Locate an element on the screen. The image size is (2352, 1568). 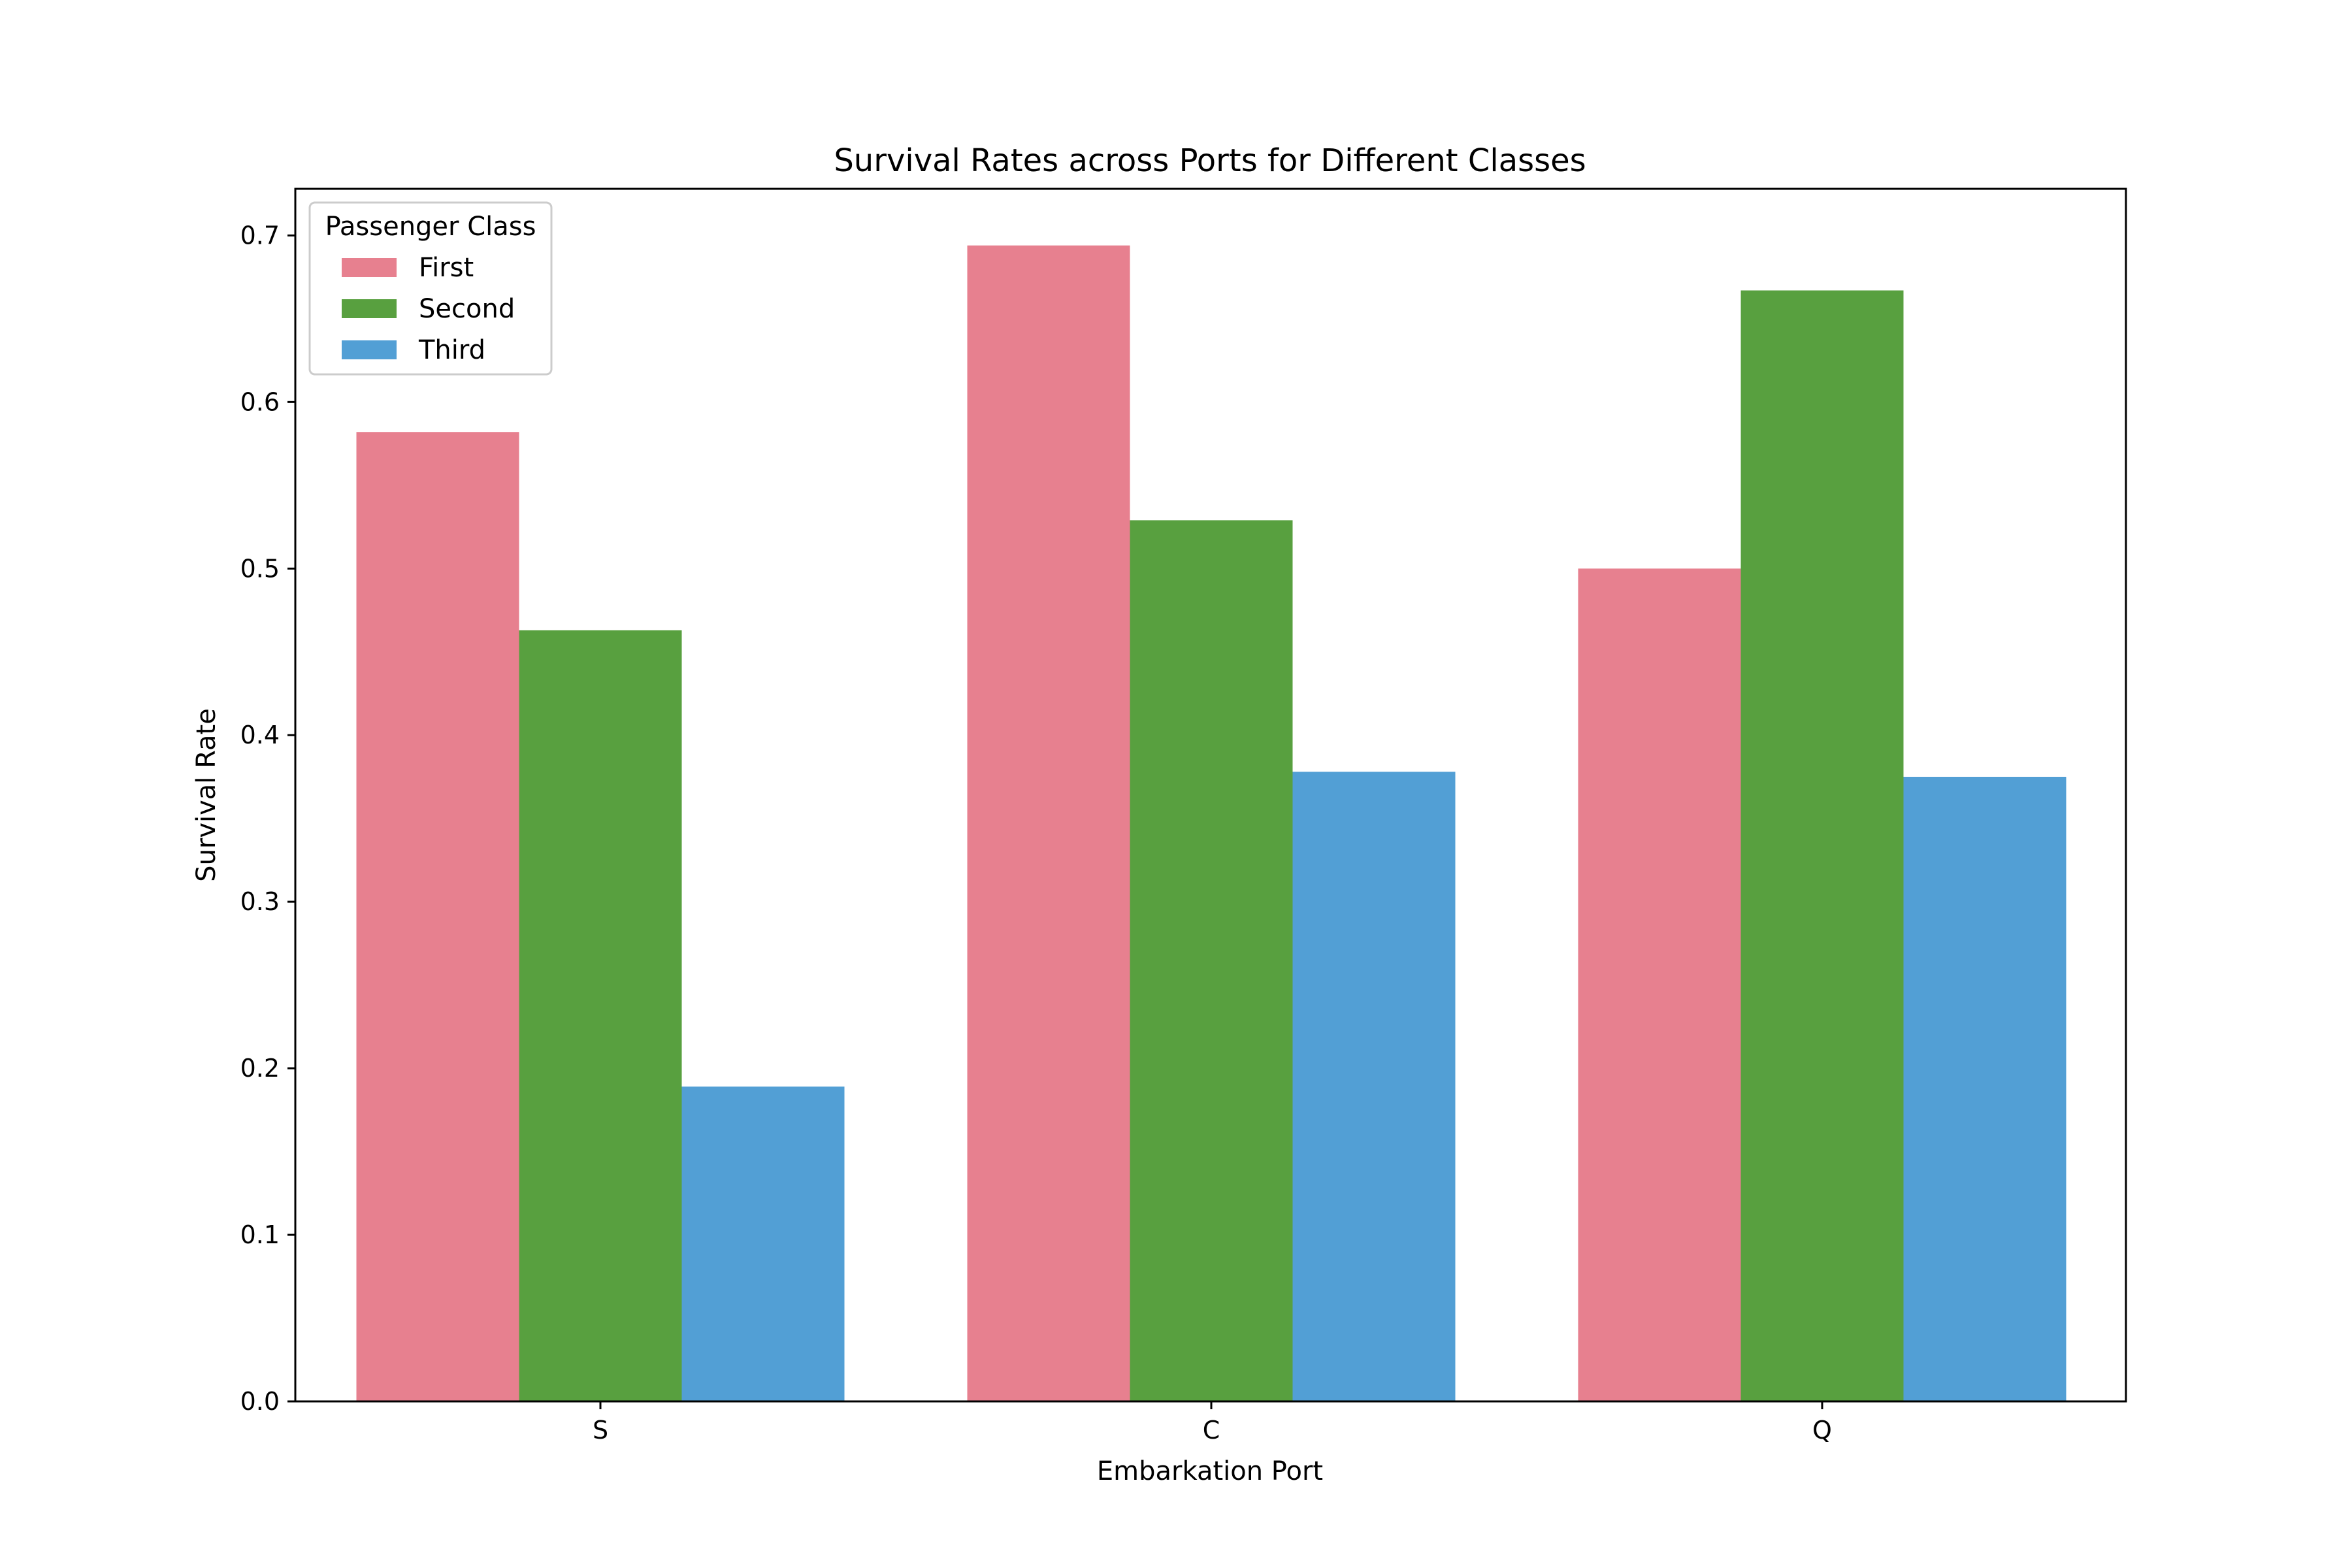
legend: Passenger Class First Second Third is located at coordinates (430, 288).